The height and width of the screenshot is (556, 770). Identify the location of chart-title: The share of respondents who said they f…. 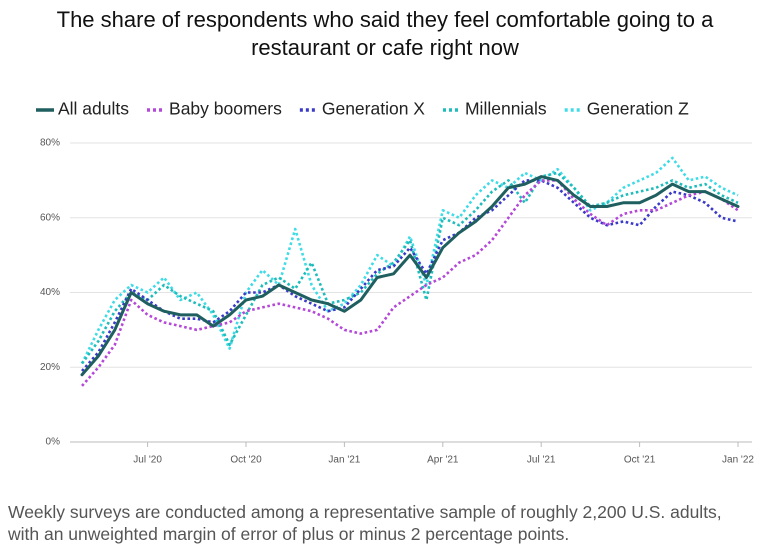
(385, 33).